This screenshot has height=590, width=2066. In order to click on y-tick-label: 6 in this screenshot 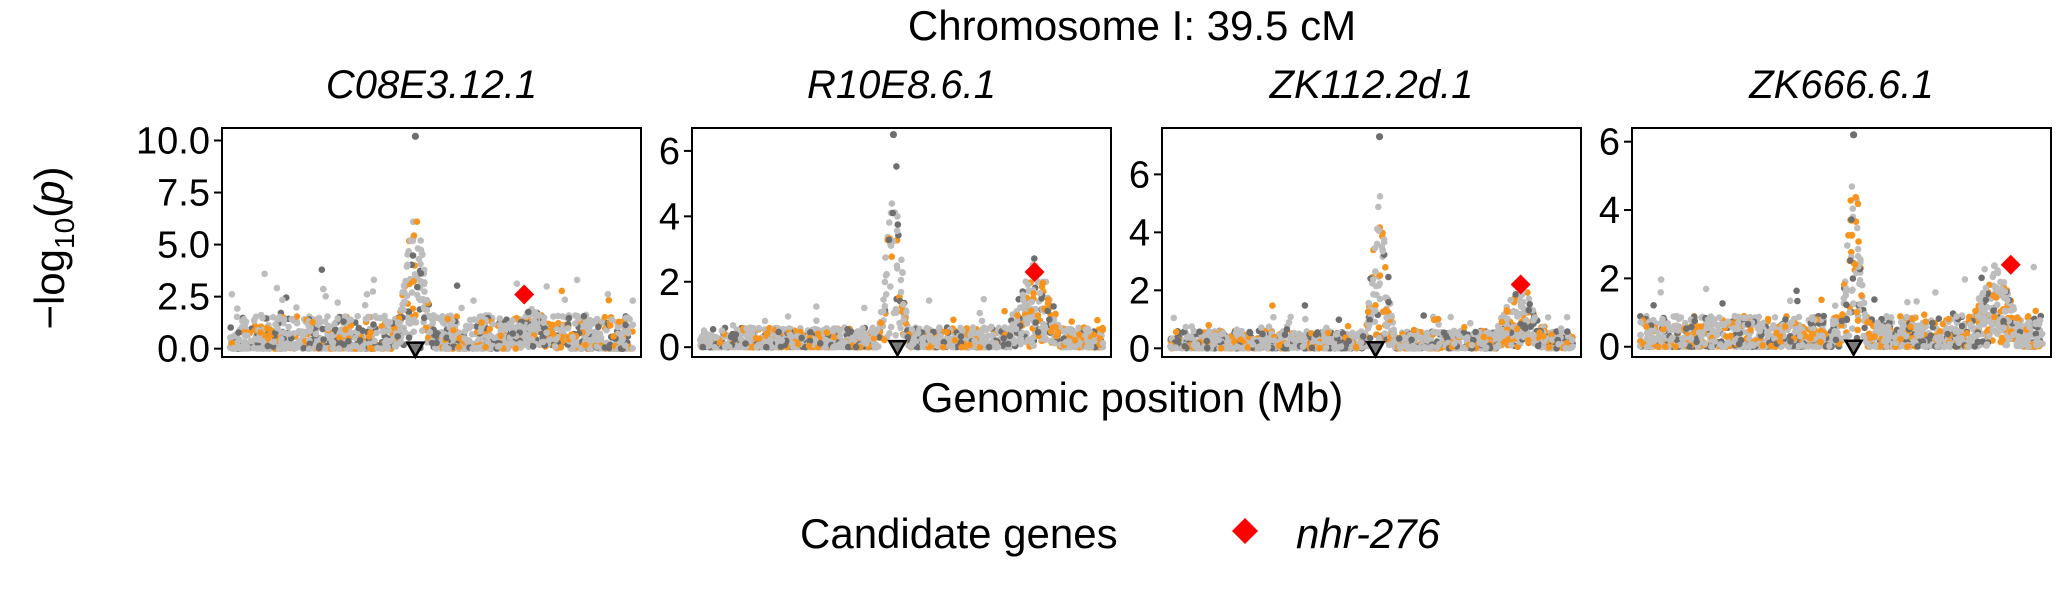, I will do `click(1609, 143)`.